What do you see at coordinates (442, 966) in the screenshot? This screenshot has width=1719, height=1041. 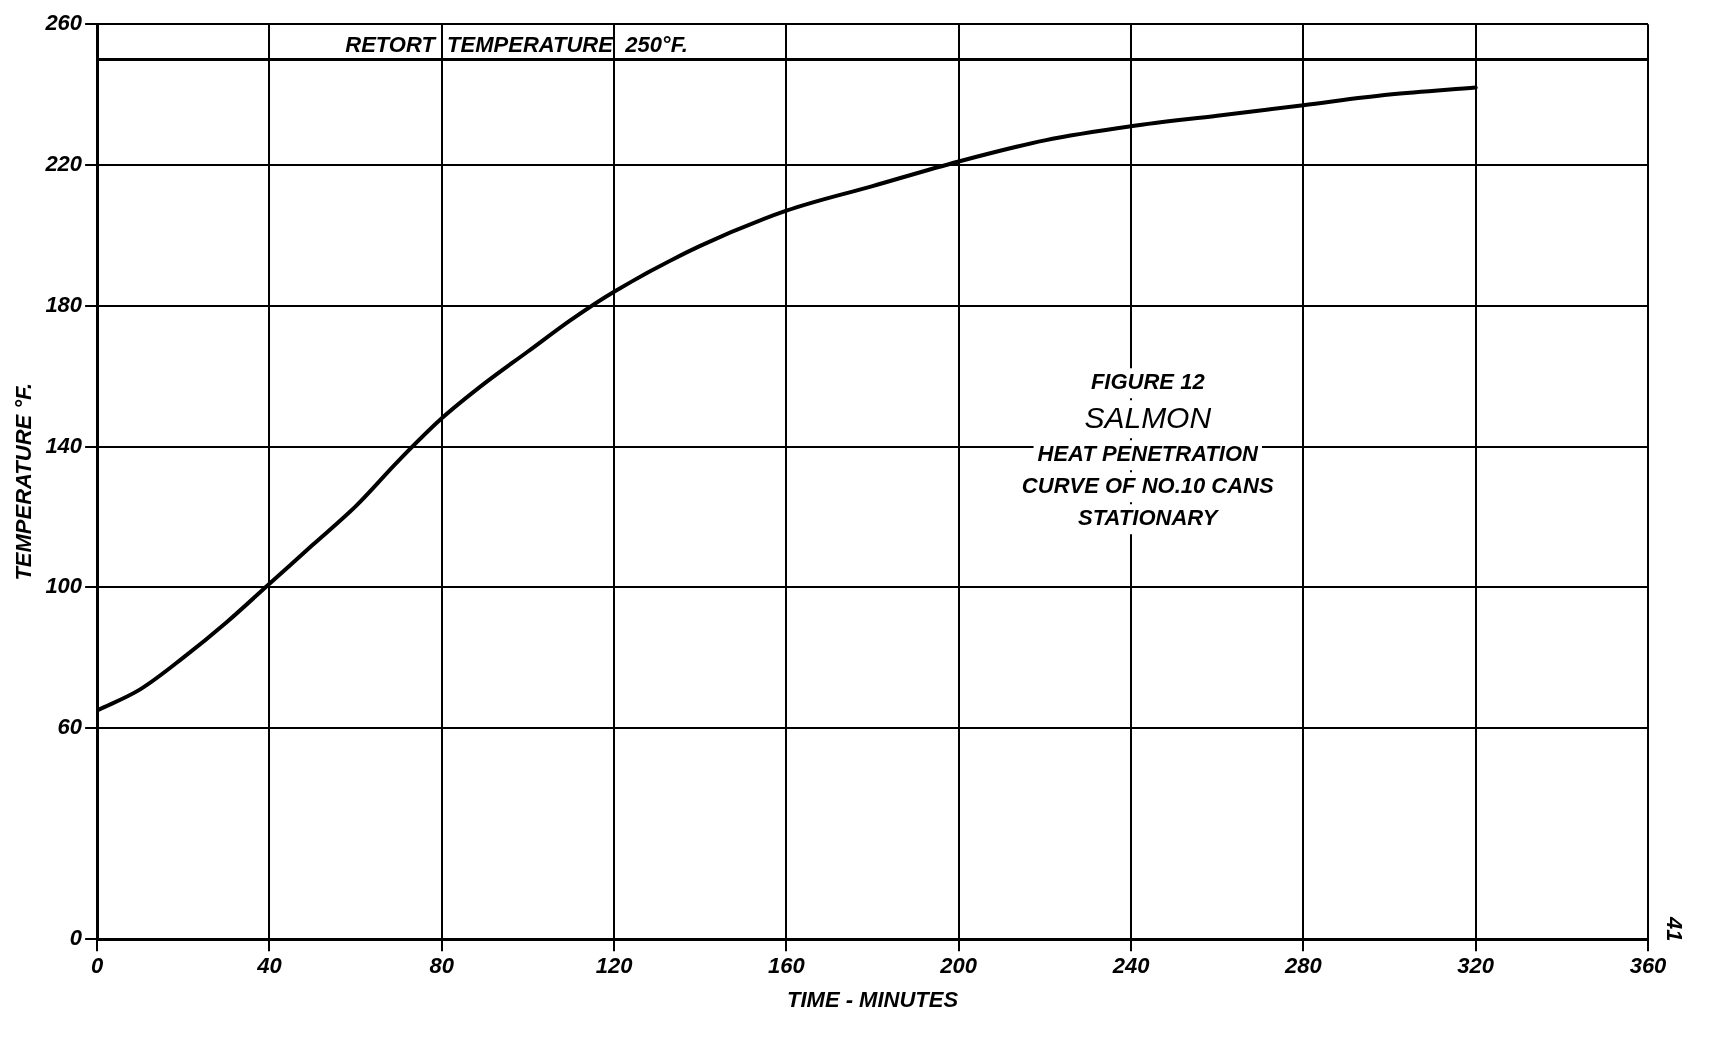 I see `x-tick-label: 80` at bounding box center [442, 966].